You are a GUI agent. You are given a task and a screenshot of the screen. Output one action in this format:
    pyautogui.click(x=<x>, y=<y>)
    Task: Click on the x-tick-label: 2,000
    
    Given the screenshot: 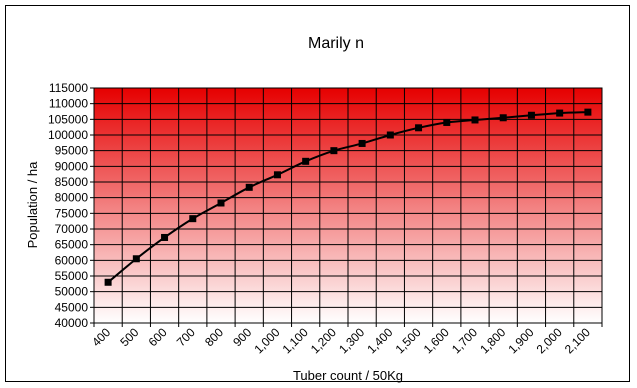 What is the action you would take?
    pyautogui.click(x=549, y=340)
    